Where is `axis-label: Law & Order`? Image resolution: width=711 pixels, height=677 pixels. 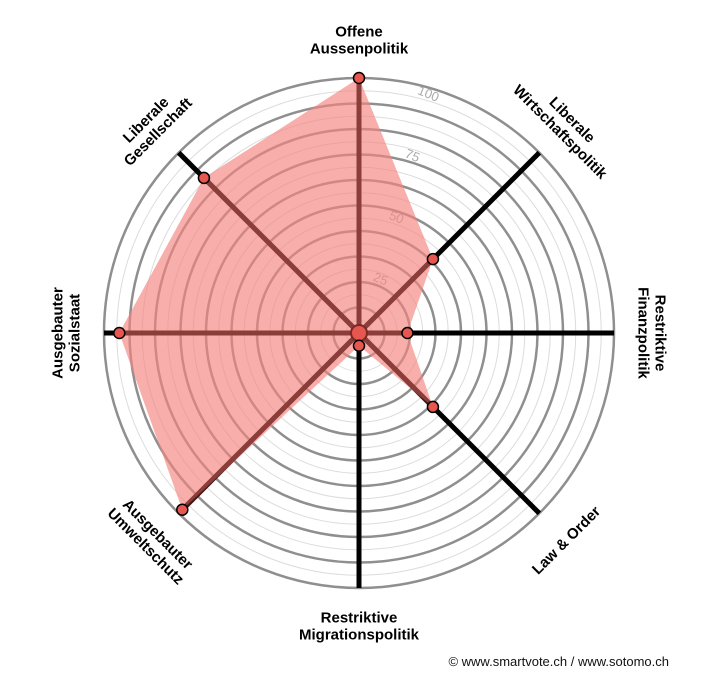
axis-label: Law & Order is located at coordinates (566, 540).